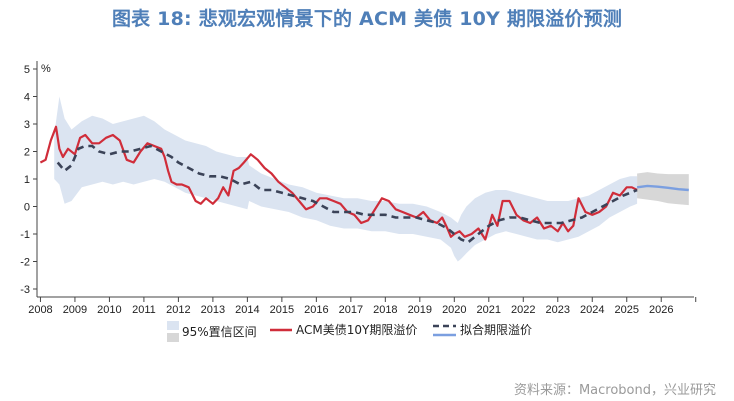 This screenshot has height=401, width=734. What do you see at coordinates (247, 310) in the screenshot?
I see `x-tick-label: 2014` at bounding box center [247, 310].